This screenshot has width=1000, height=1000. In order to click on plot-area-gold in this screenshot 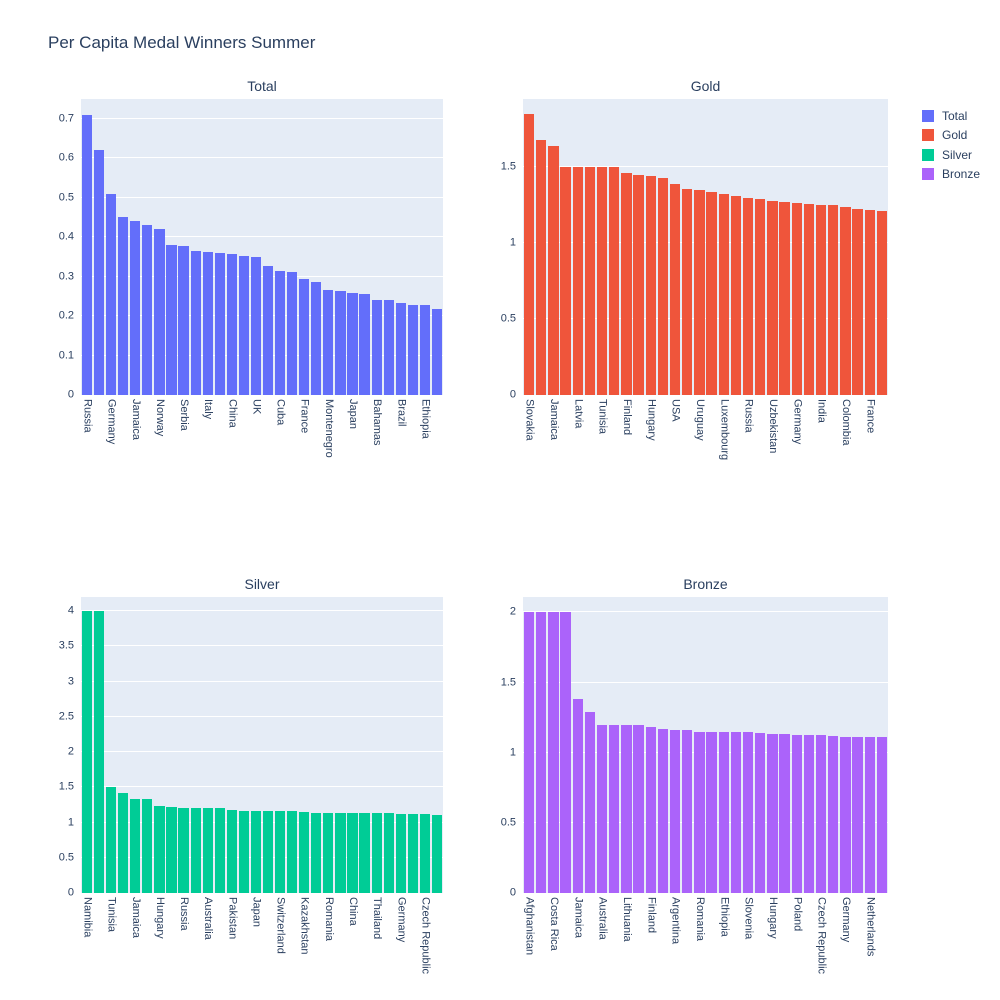, I will do `click(705, 247)`.